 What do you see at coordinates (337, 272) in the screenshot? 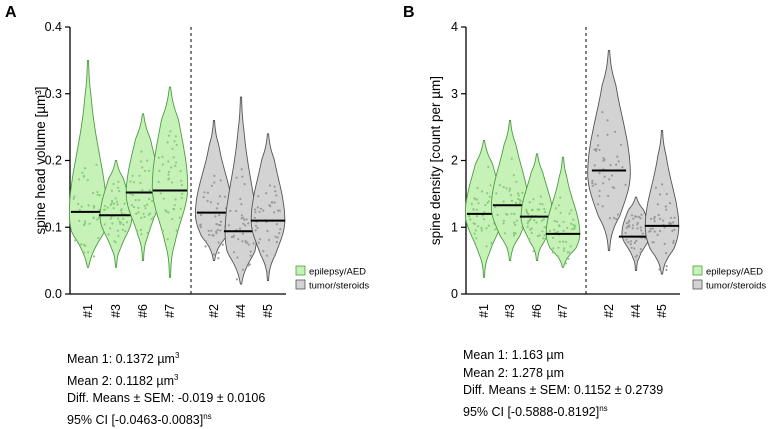
I see `legend-label: epilepsy/AED` at bounding box center [337, 272].